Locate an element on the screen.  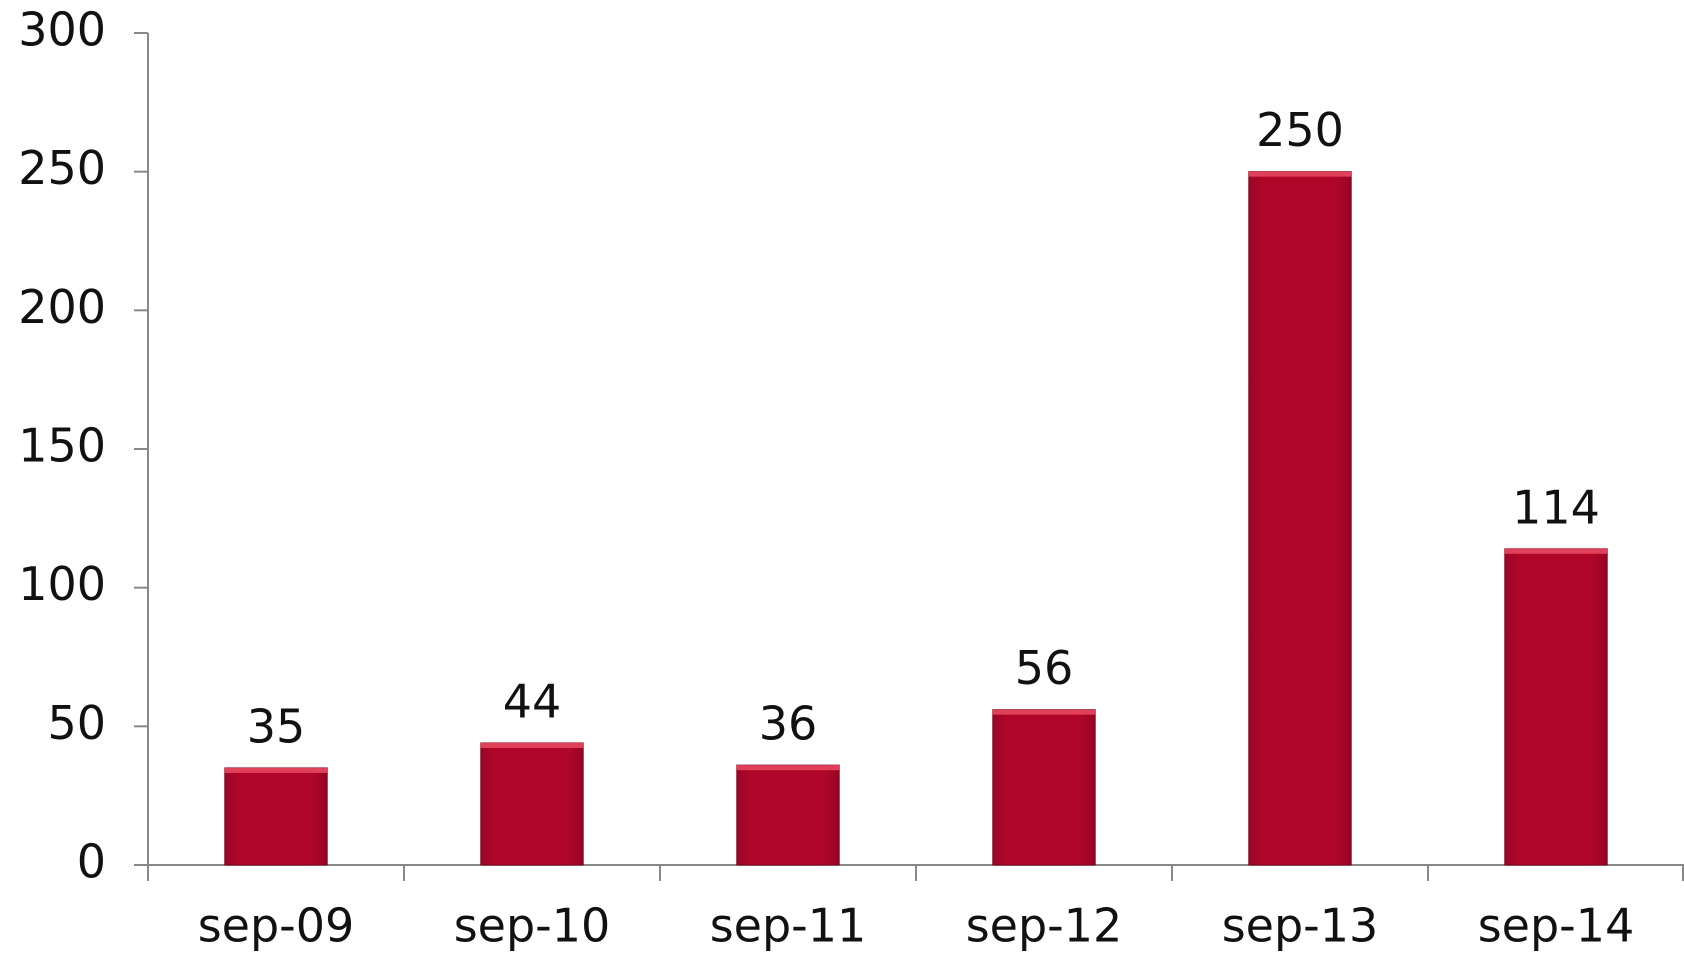
data-label: 35 is located at coordinates (276, 726).